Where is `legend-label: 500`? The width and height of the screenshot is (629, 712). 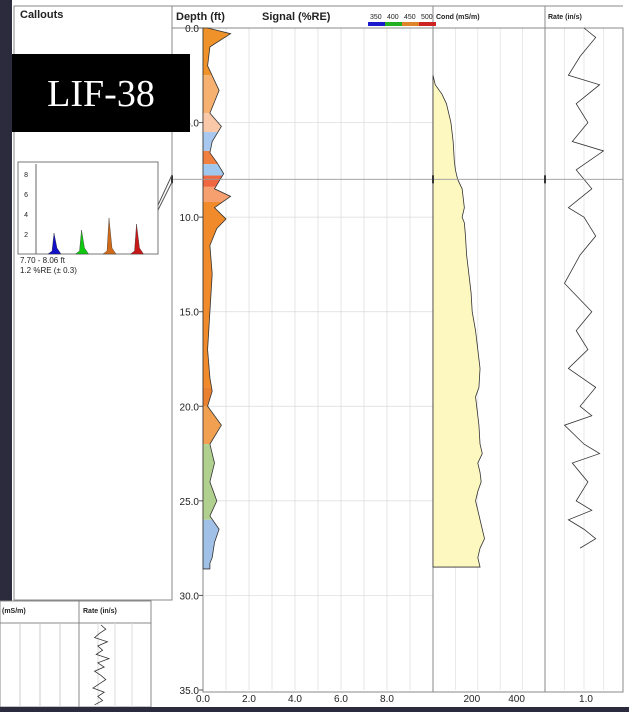 legend-label: 500 is located at coordinates (427, 17).